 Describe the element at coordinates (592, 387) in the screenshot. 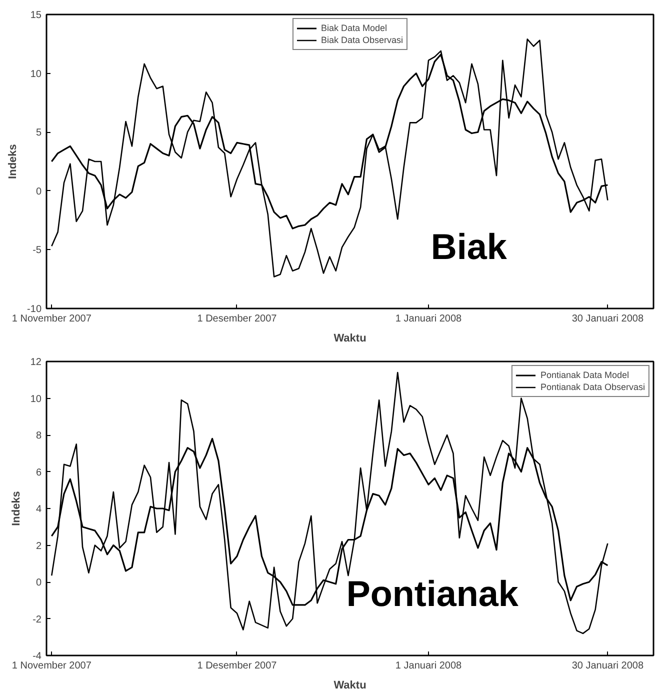

I see `legend-label: Pontianak Data Observasi` at that location.